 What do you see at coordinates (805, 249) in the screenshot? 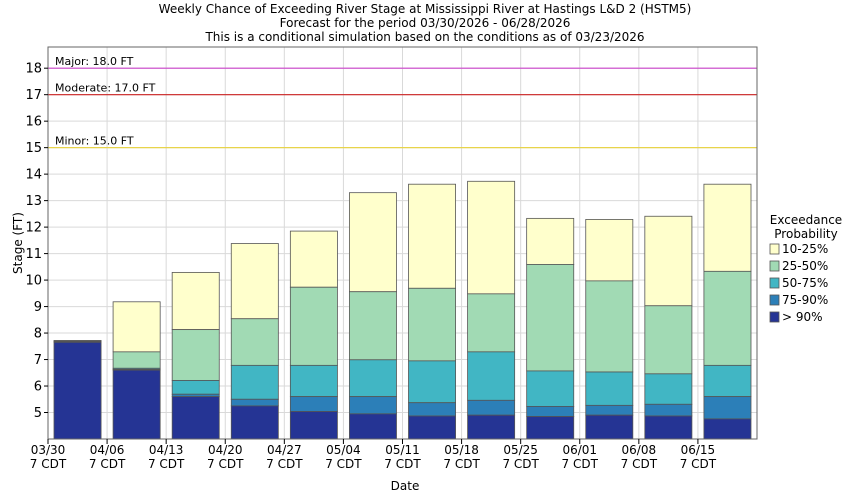
I see `legend-label: 10-25%` at bounding box center [805, 249].